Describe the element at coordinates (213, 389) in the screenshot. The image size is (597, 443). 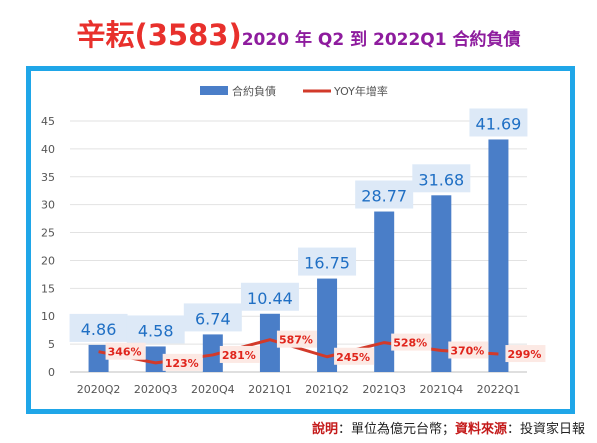
I see `x-tick-label: 2020Q4` at that location.